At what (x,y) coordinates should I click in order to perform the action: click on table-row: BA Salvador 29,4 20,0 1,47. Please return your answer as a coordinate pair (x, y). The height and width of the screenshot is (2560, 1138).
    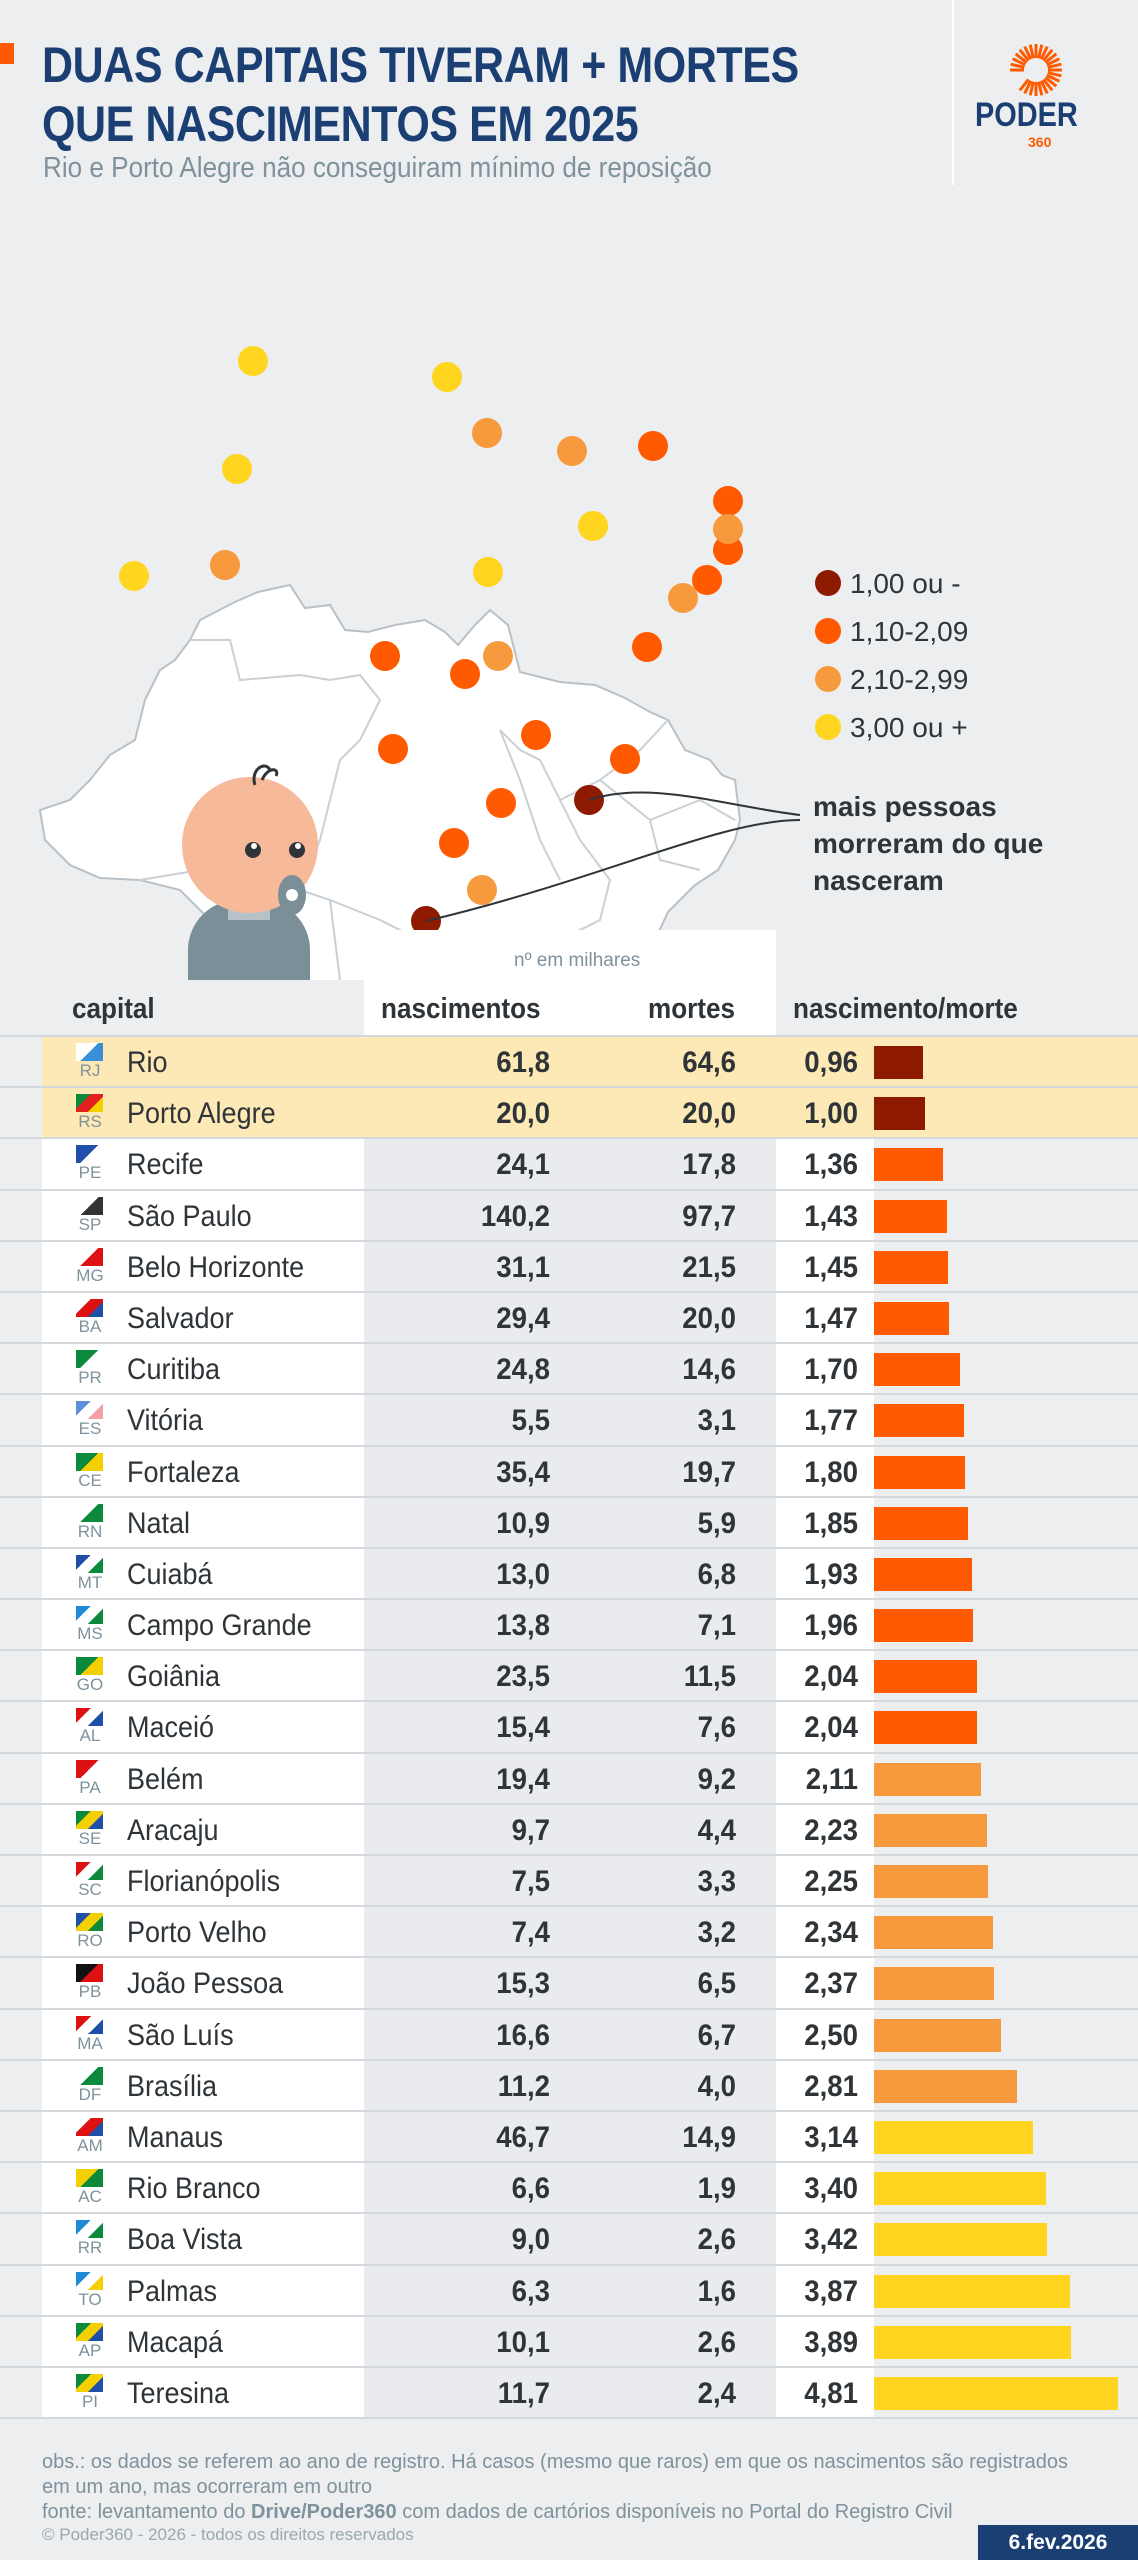
    Looking at the image, I should click on (569, 1316).